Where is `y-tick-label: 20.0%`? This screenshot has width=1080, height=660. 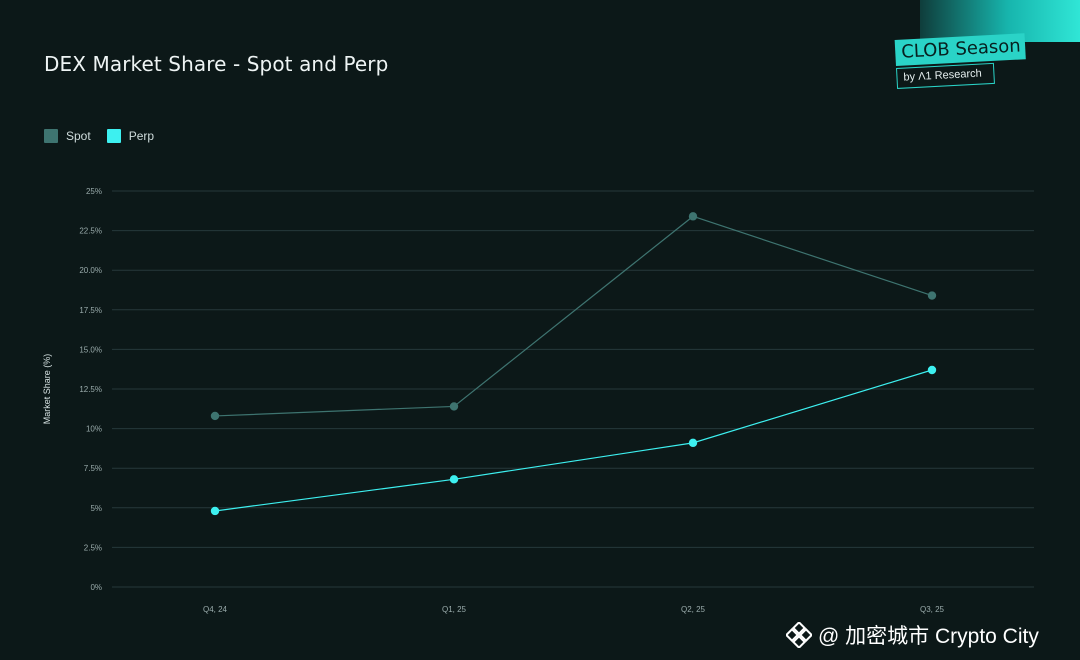 y-tick-label: 20.0% is located at coordinates (90, 270).